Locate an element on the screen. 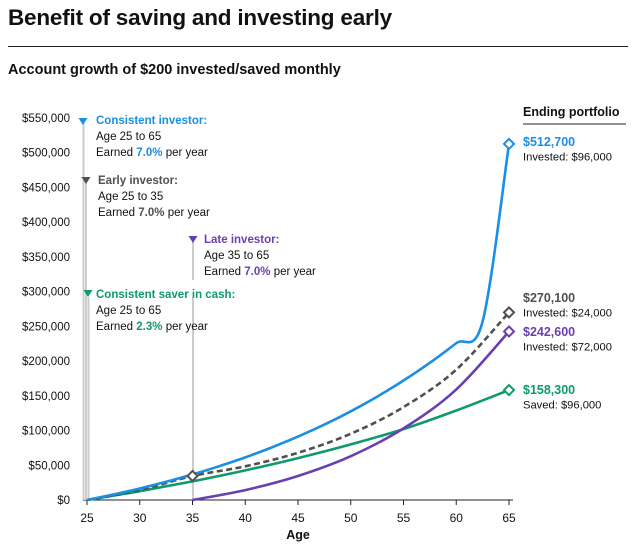 The width and height of the screenshot is (636, 548). y-tick-label: $200,000 is located at coordinates (46, 362).